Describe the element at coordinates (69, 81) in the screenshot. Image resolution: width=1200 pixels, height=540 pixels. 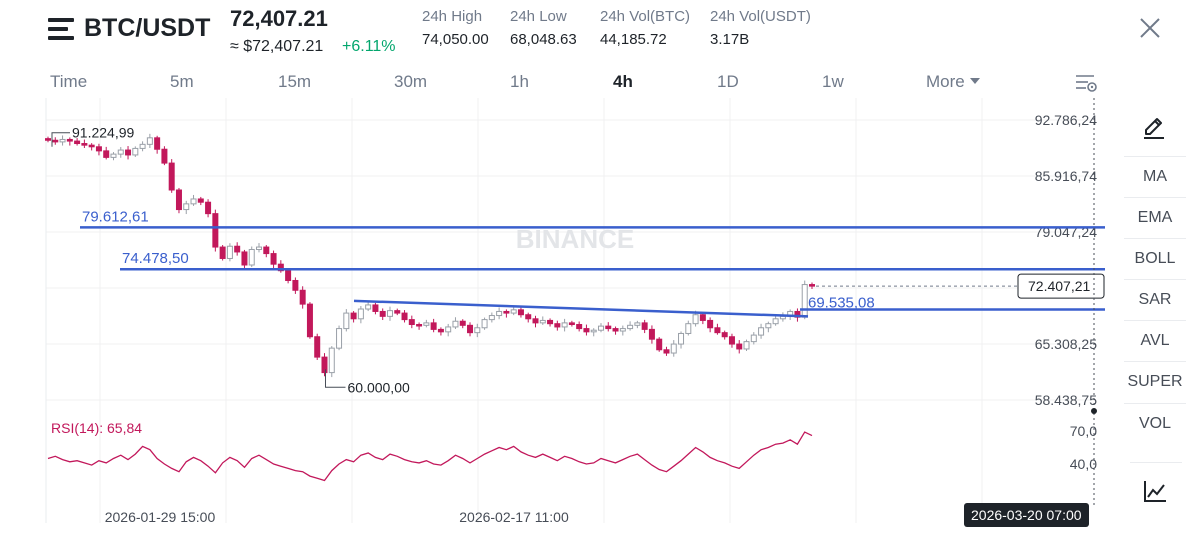
I see `tab-time: Time` at that location.